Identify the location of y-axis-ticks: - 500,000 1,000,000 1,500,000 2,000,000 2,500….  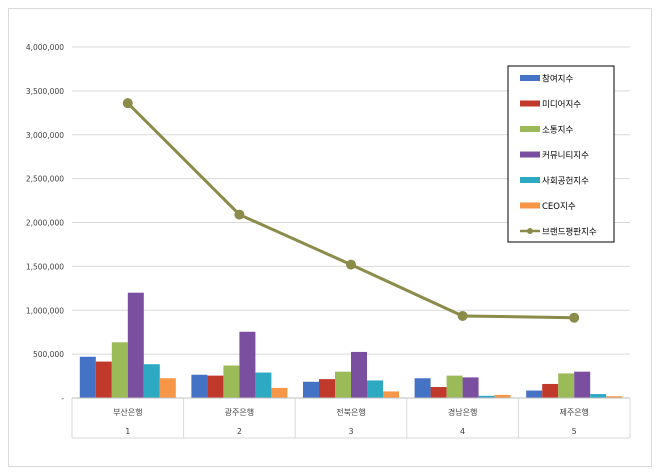
(45, 223).